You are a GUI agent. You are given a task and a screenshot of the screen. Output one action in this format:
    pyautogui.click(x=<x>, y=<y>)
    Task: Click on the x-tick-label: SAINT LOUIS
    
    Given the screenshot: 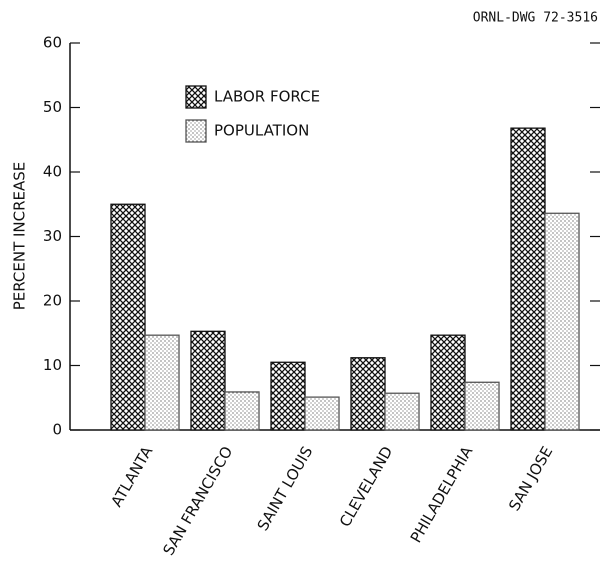 What is the action you would take?
    pyautogui.click(x=285, y=488)
    